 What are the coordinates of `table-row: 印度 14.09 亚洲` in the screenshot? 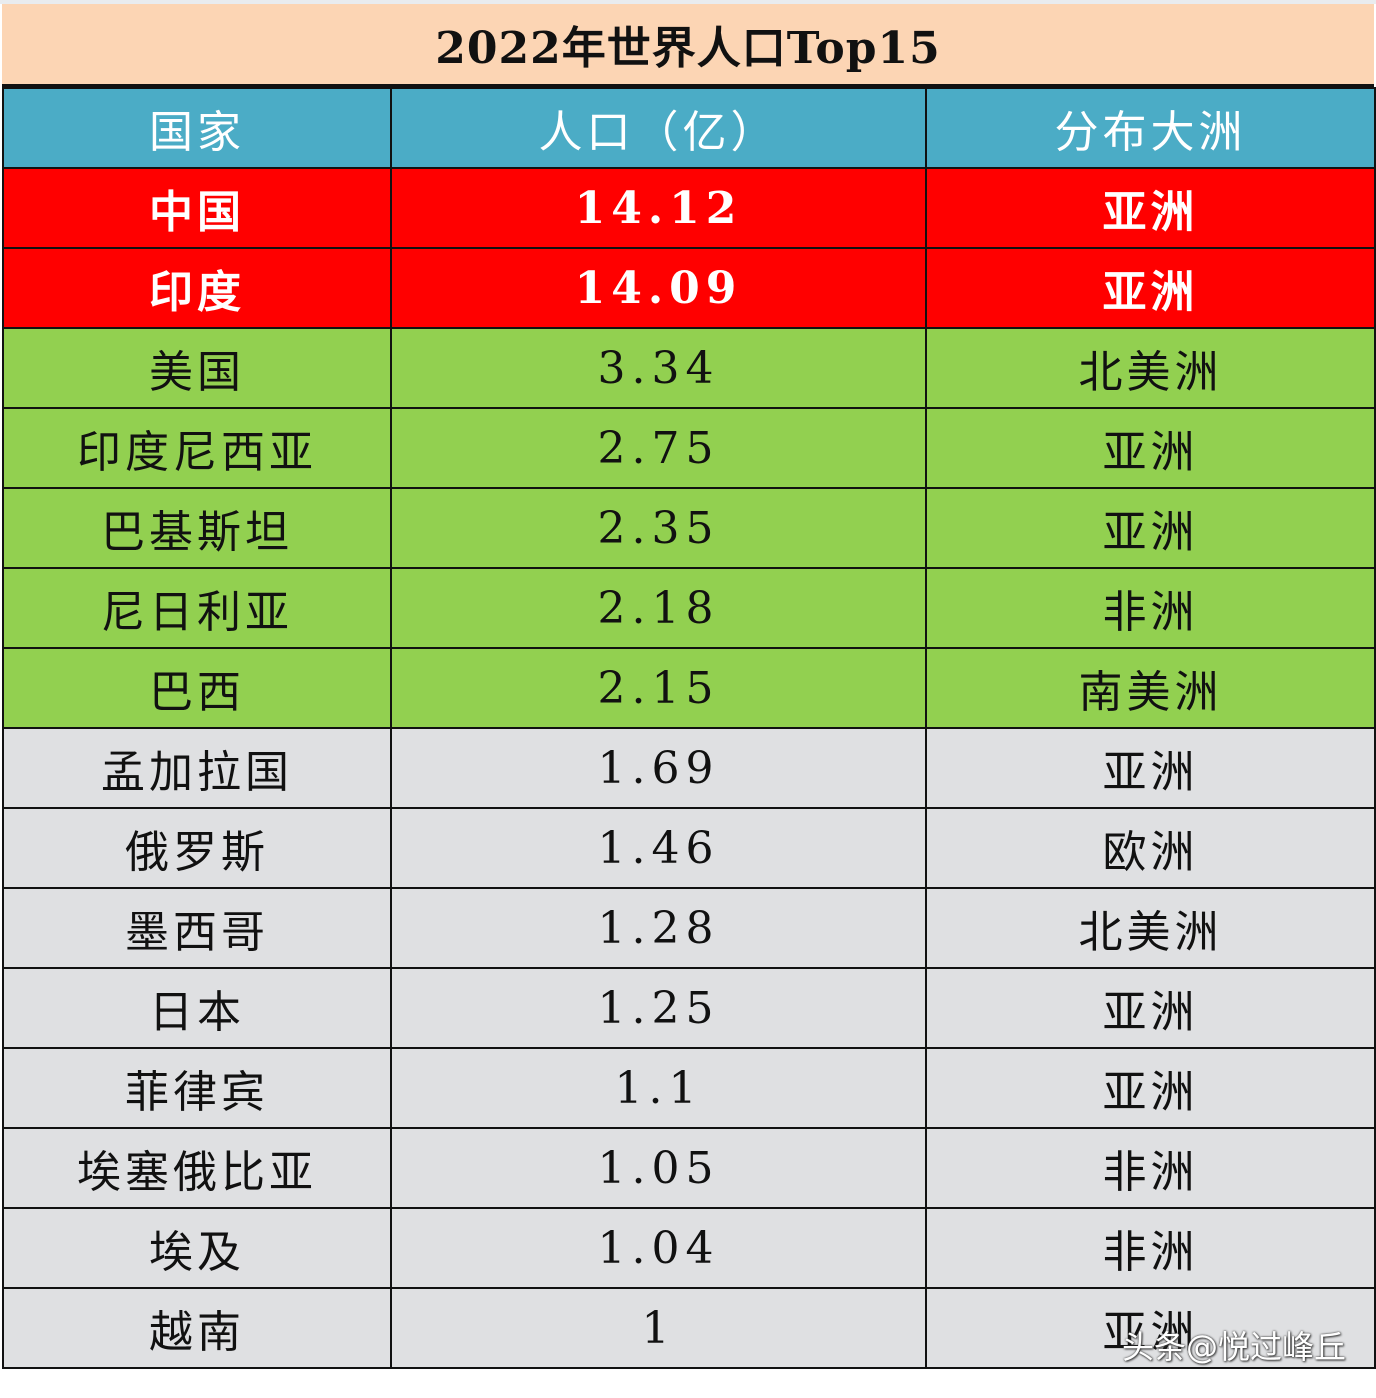 It's located at (689, 288).